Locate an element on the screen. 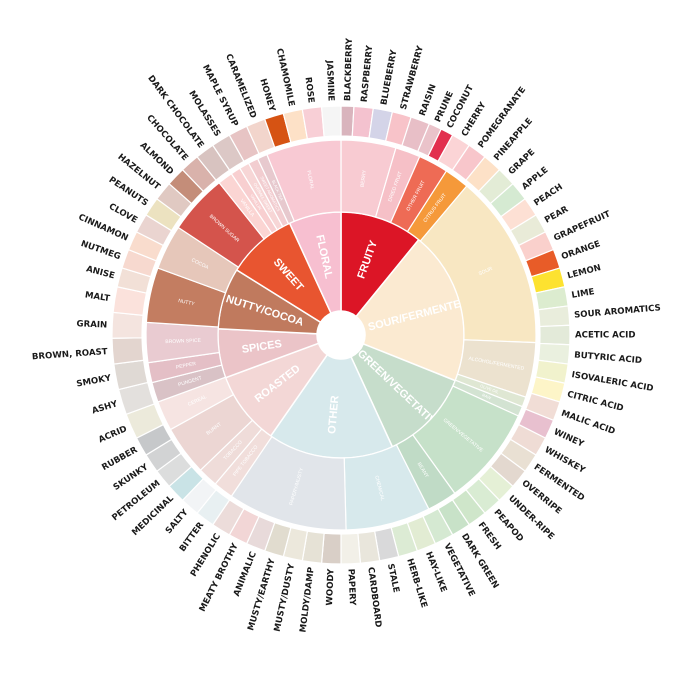 The height and width of the screenshot is (673, 700). outer-label-acrid: ACRID is located at coordinates (112, 434).